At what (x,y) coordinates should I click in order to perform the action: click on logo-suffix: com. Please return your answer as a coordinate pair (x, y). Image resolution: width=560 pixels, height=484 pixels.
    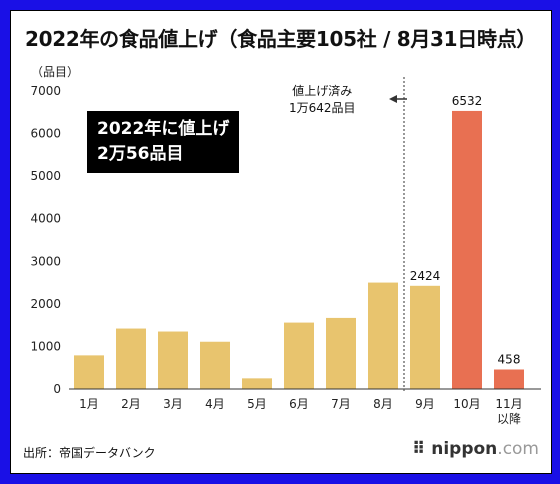
    Looking at the image, I should click on (520, 449).